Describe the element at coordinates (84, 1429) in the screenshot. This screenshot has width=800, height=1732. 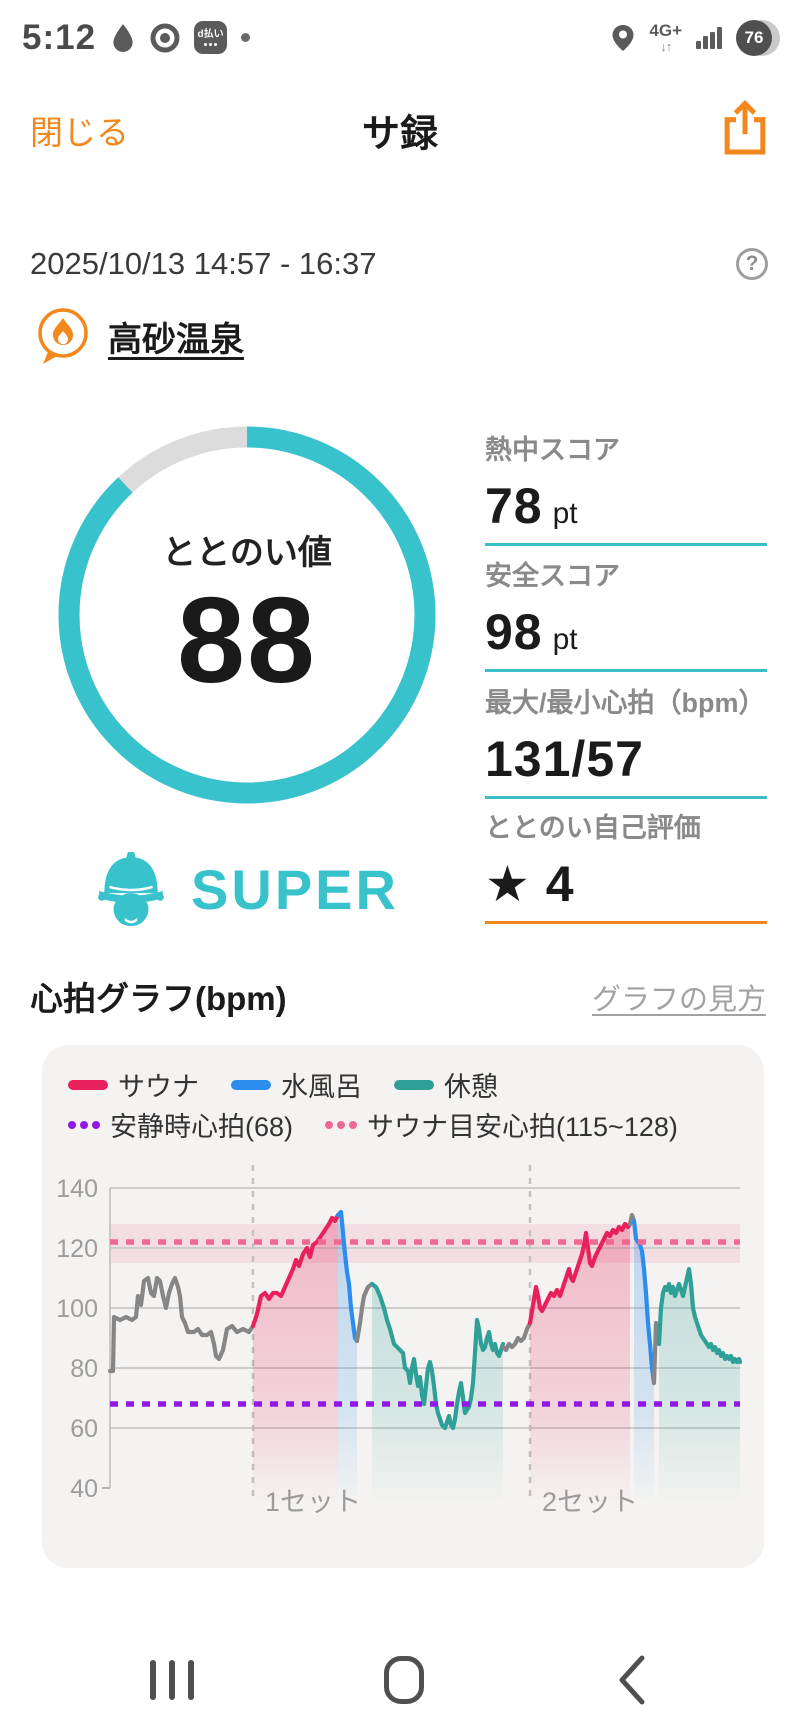
I see `svg-text: 60` at that location.